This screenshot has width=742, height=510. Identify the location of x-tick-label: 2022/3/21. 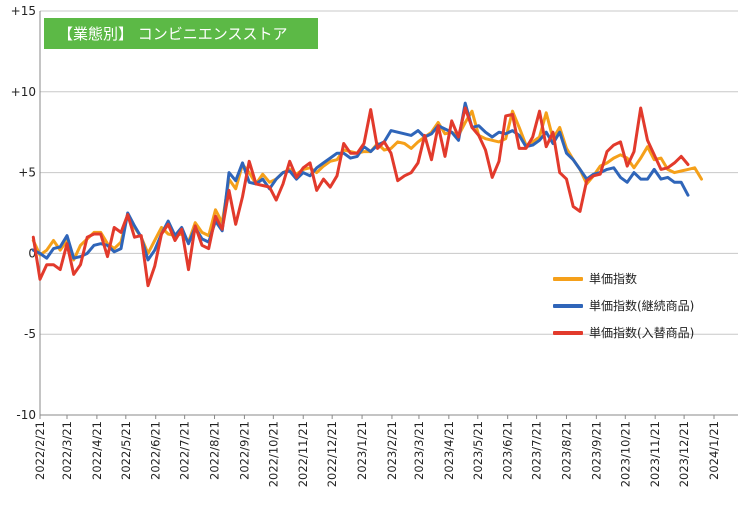
(67, 450).